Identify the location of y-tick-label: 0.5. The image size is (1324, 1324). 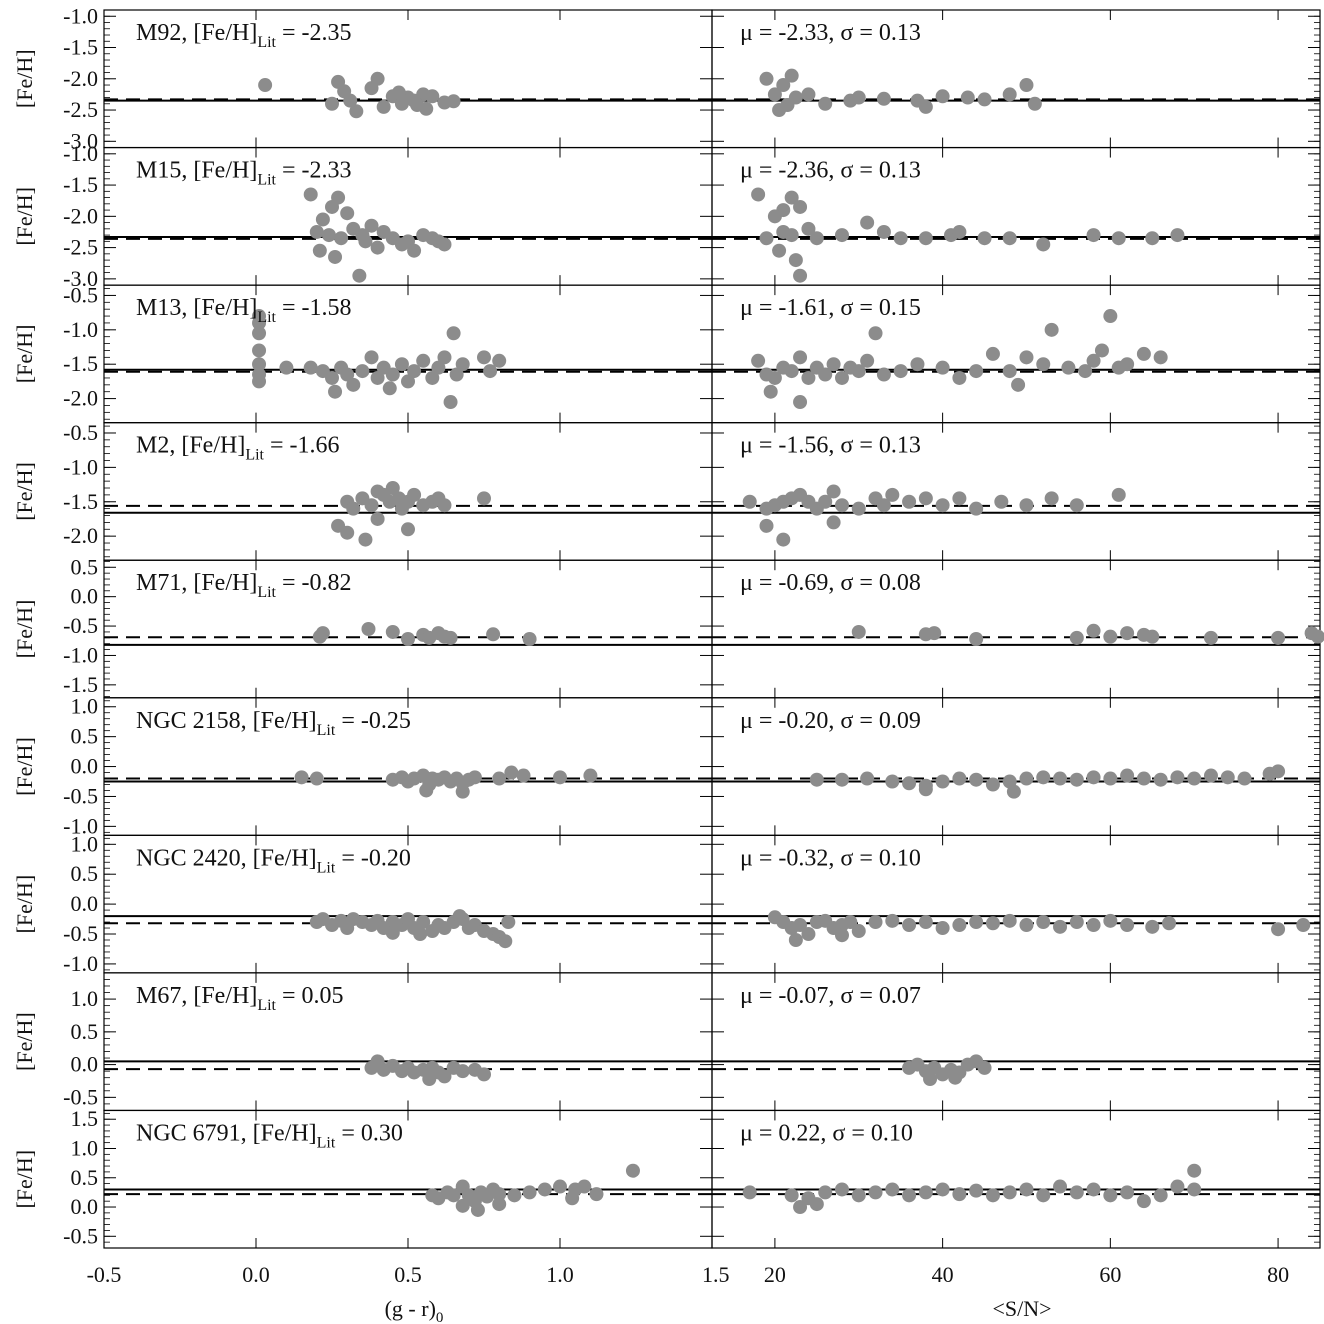
(85, 1031).